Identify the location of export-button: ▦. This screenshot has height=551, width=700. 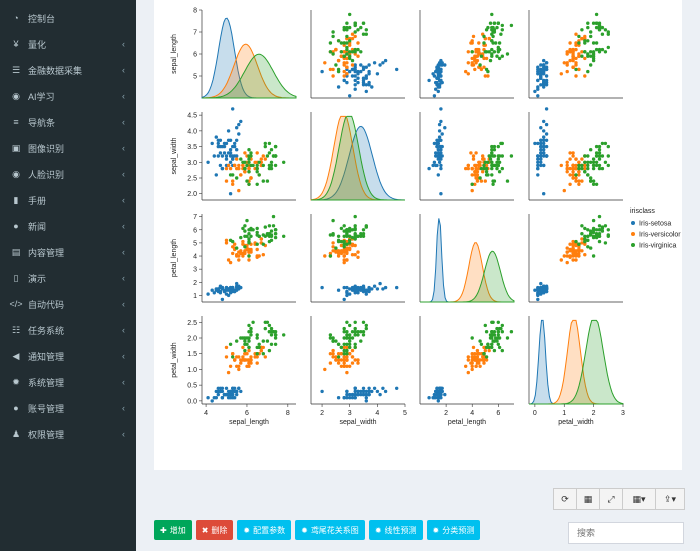
(588, 499).